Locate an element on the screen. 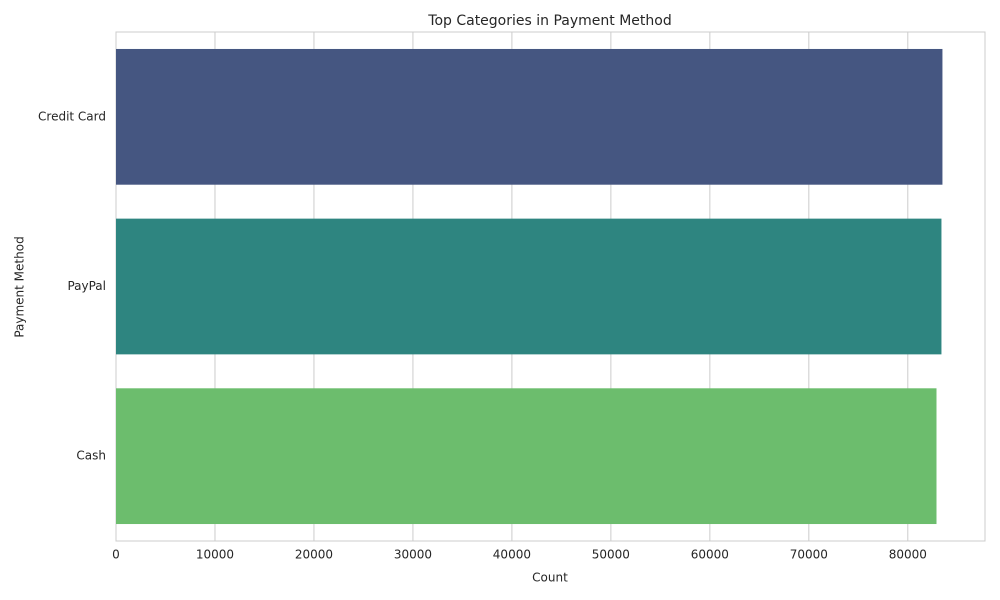 The height and width of the screenshot is (600, 1000). x-tick-label: 50000 is located at coordinates (611, 555).